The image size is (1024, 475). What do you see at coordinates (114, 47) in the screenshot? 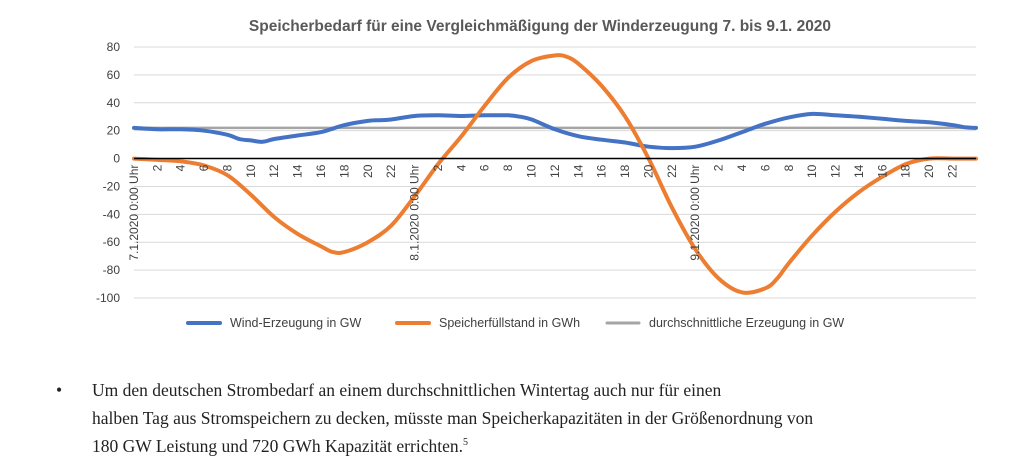
I see `y-tick-label: 80` at bounding box center [114, 47].